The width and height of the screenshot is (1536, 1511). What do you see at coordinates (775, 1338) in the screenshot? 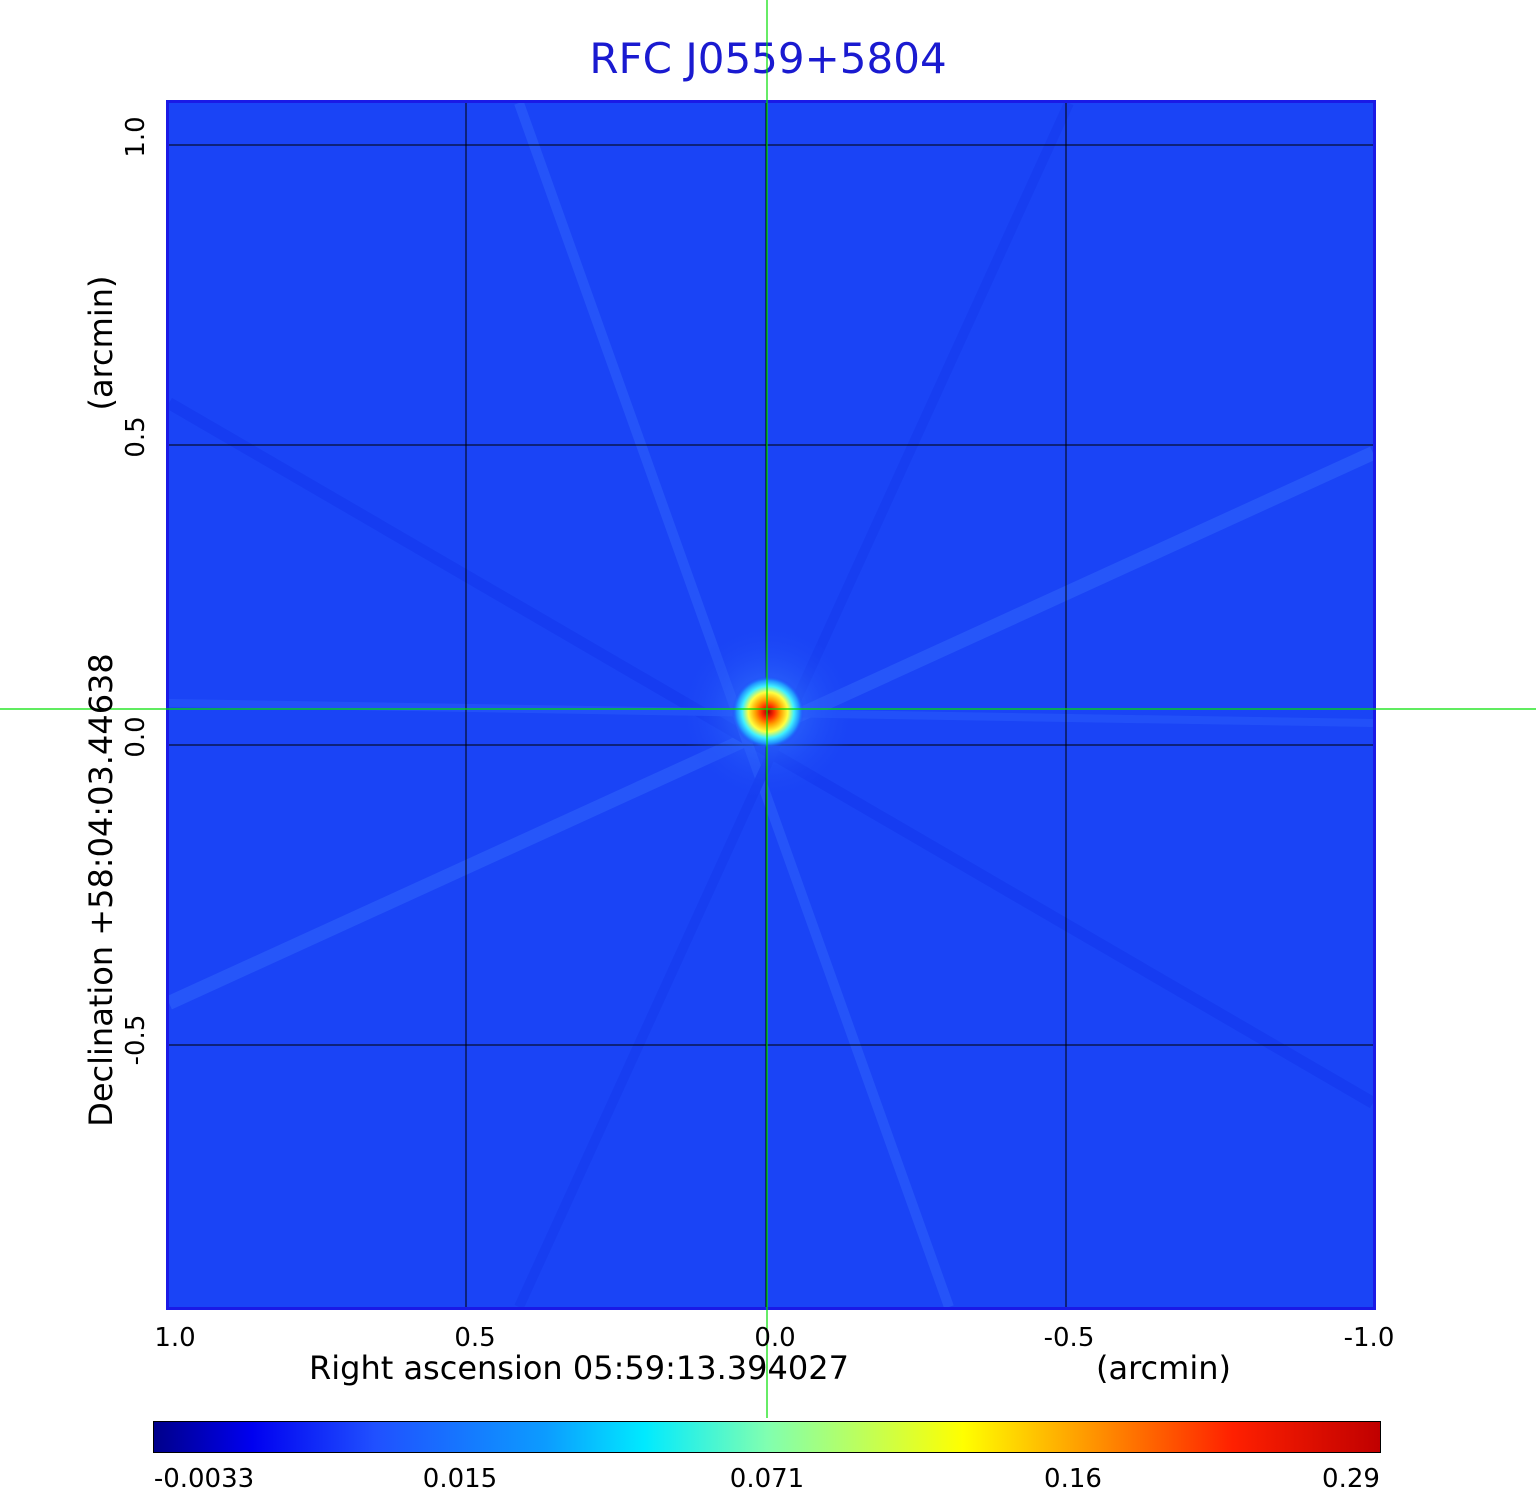
I see `x-tick-label: 0.0` at bounding box center [775, 1338].